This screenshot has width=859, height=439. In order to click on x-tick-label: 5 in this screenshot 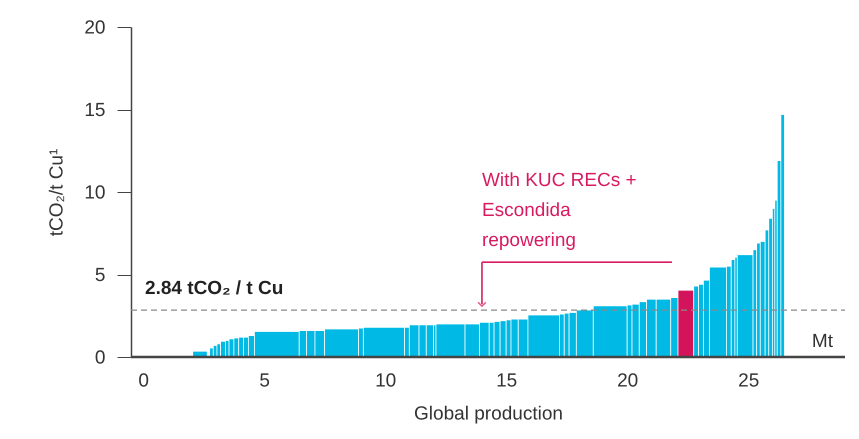, I will do `click(264, 381)`.